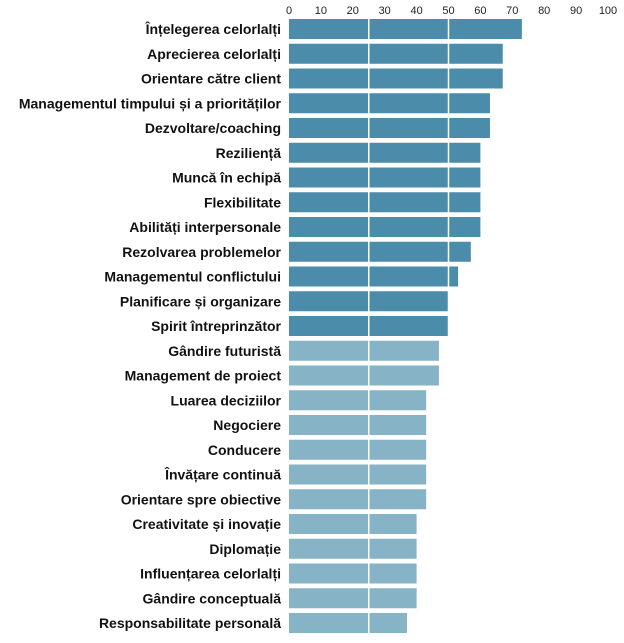  Describe the element at coordinates (512, 11) in the screenshot. I see `x-tick-label: 70` at that location.